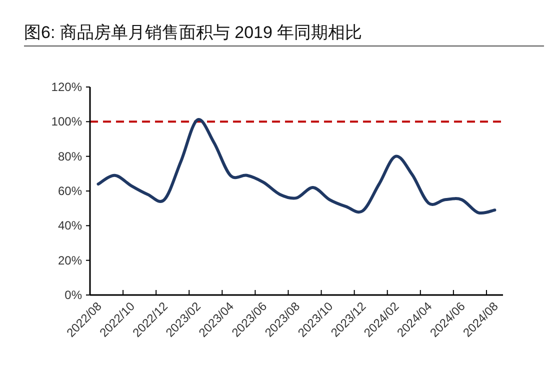 Image resolution: width=554 pixels, height=376 pixels. Describe the element at coordinates (66, 121) in the screenshot. I see `y-tick-label: 100%` at that location.